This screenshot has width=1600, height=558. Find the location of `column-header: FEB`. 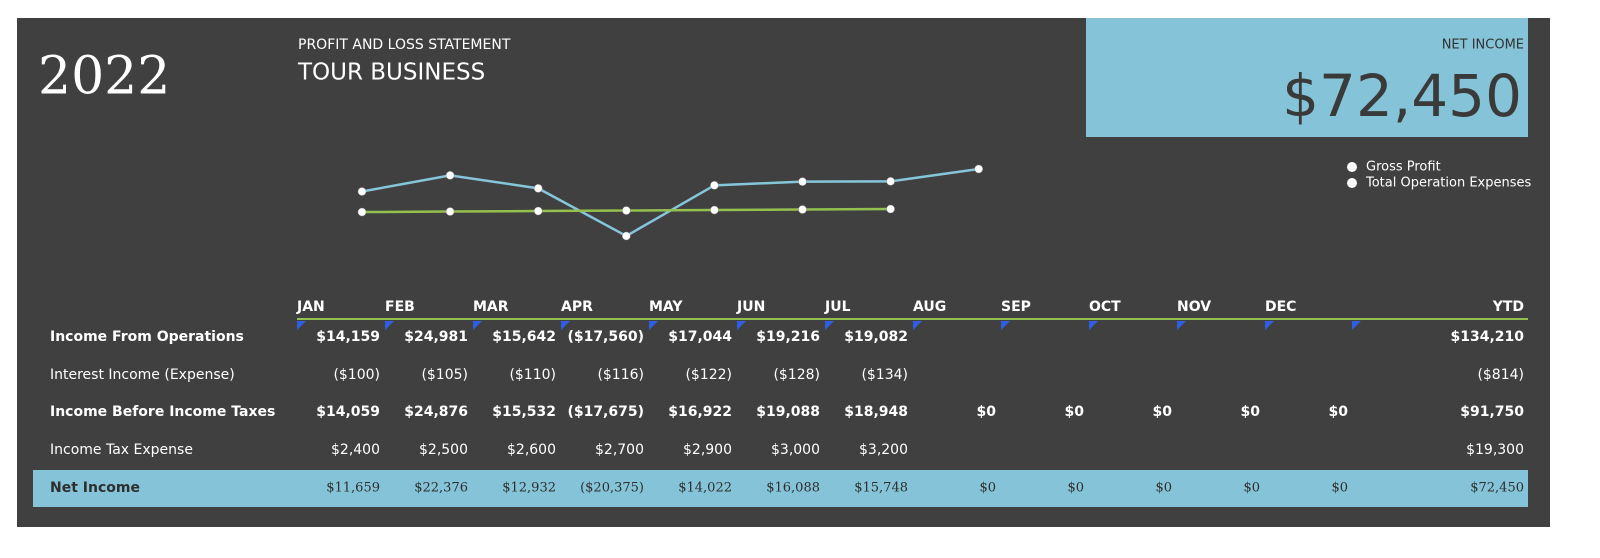

column-header: FEB is located at coordinates (400, 307).